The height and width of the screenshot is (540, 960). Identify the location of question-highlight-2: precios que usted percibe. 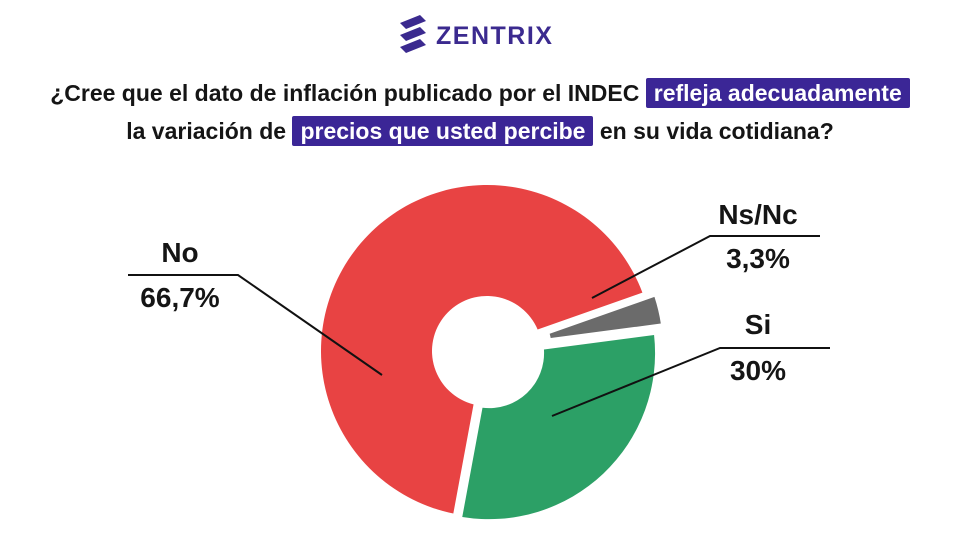
(443, 131).